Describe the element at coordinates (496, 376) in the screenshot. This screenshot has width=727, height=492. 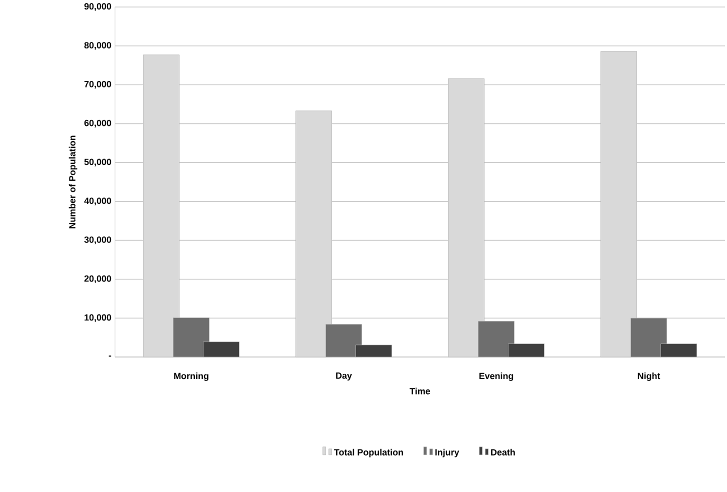
I see `x-tick-label: Evening` at that location.